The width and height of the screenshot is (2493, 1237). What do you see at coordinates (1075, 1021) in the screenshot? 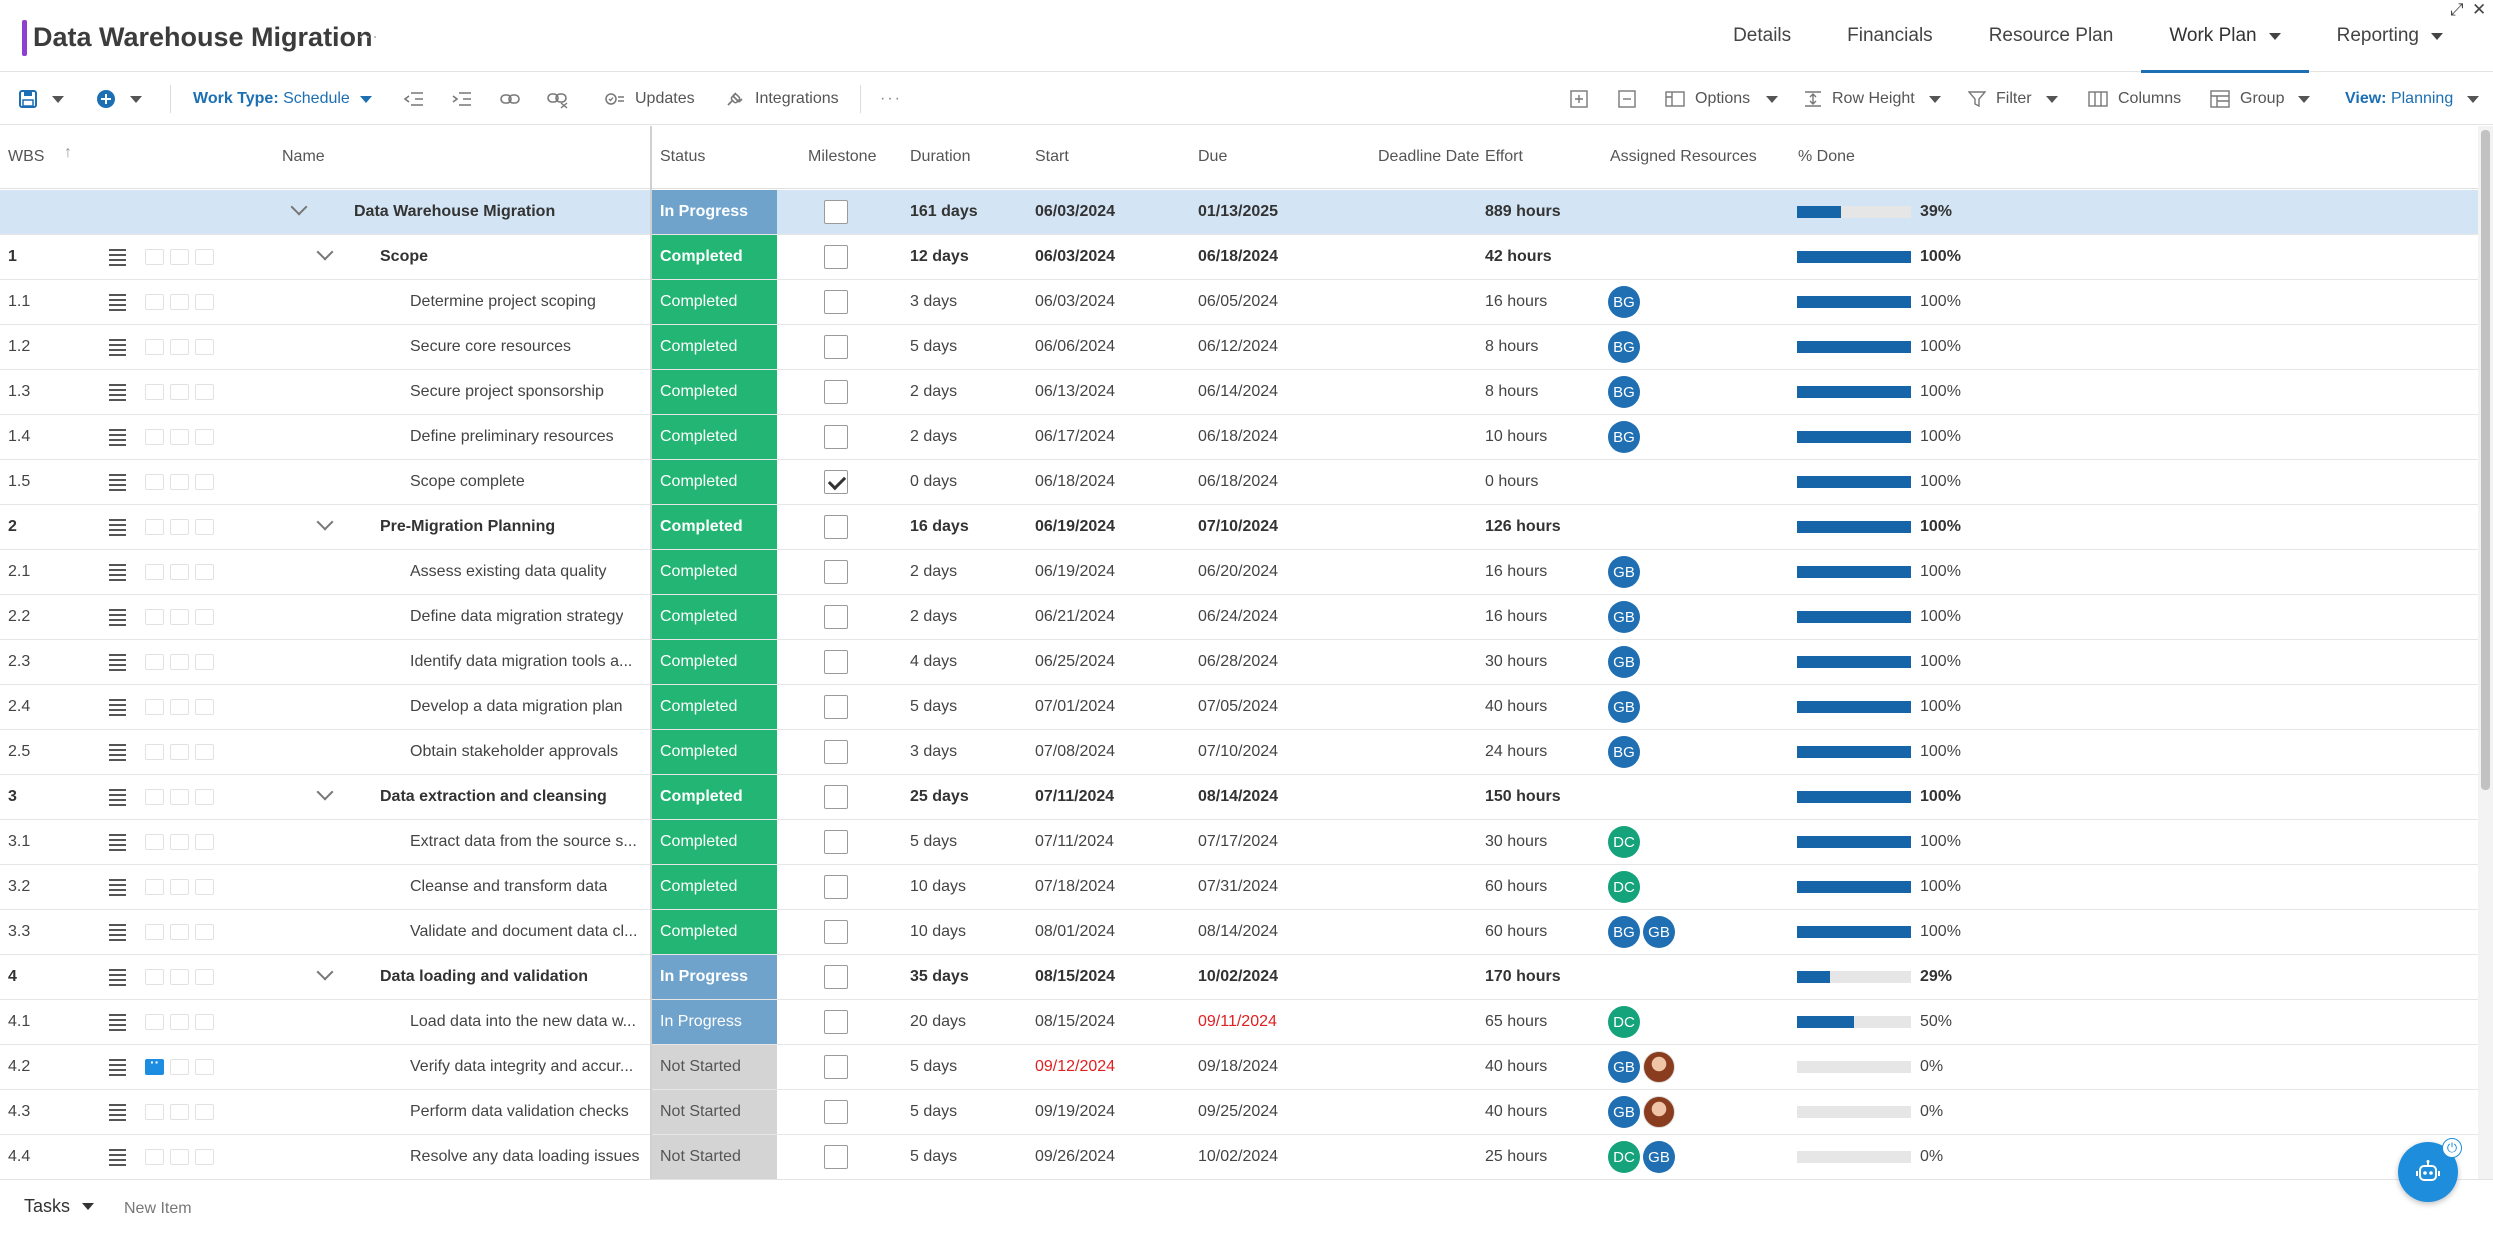
I see `start-date-cell: 08/15/2024` at bounding box center [1075, 1021].